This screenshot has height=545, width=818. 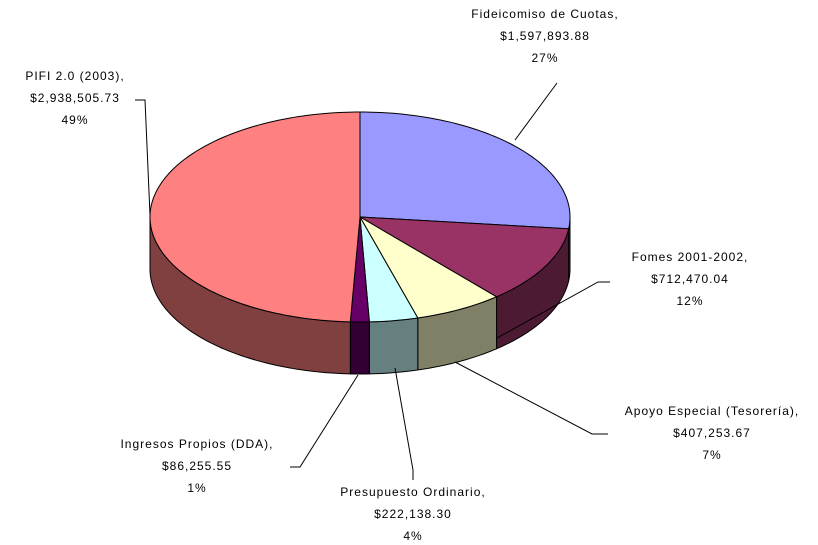 I want to click on value-label: $407,253.67, so click(x=712, y=433).